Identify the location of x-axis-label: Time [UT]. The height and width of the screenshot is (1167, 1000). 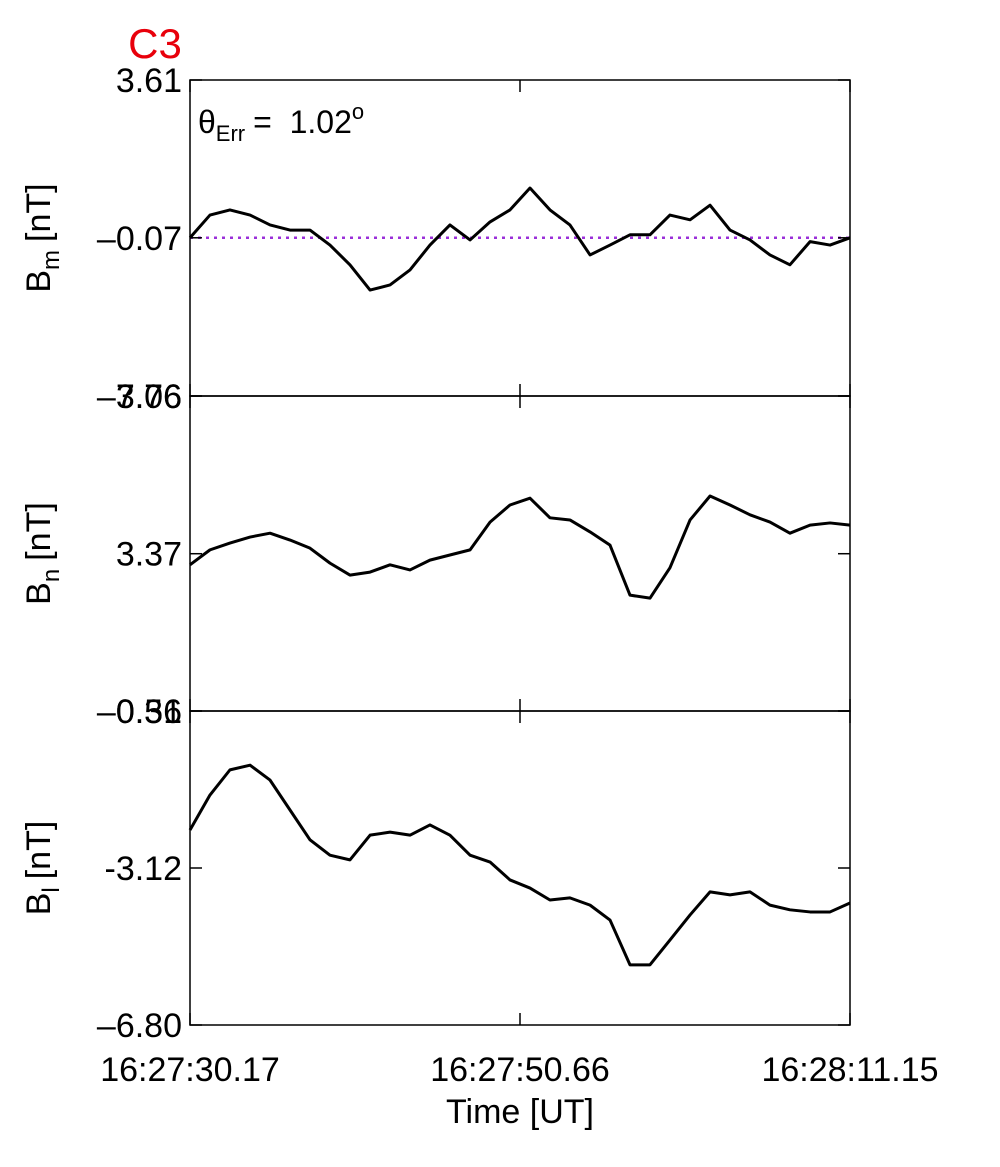
(520, 1112).